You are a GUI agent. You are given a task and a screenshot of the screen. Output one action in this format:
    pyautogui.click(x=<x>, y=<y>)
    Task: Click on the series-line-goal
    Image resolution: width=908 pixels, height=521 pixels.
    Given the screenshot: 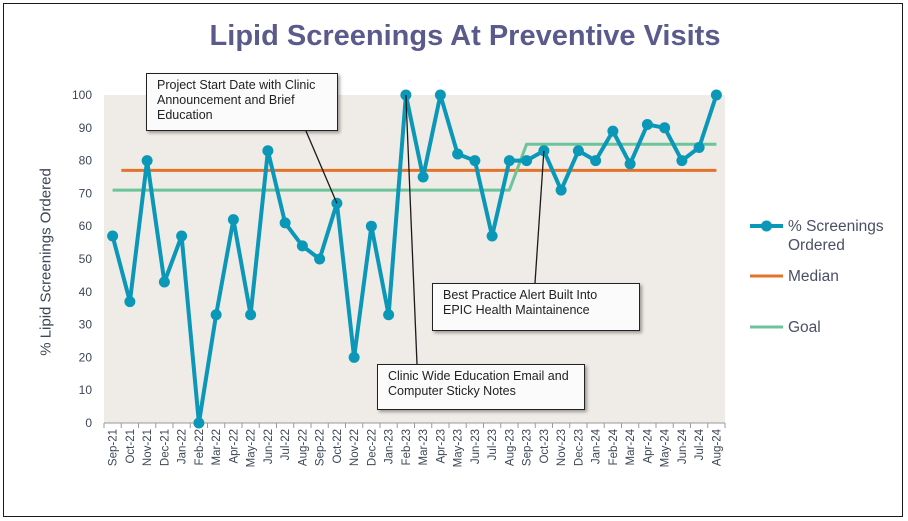 What is the action you would take?
    pyautogui.click(x=414, y=167)
    